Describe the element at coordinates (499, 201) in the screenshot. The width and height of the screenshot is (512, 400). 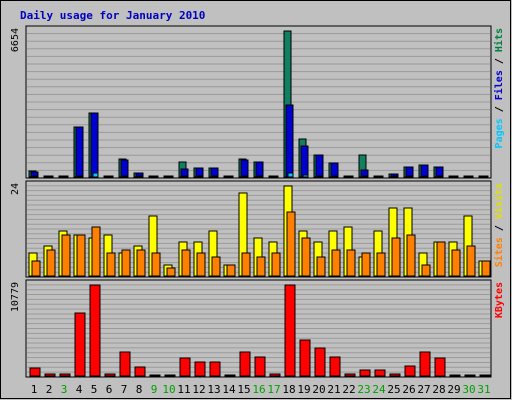
I see `legend-entry: Visits` at that location.